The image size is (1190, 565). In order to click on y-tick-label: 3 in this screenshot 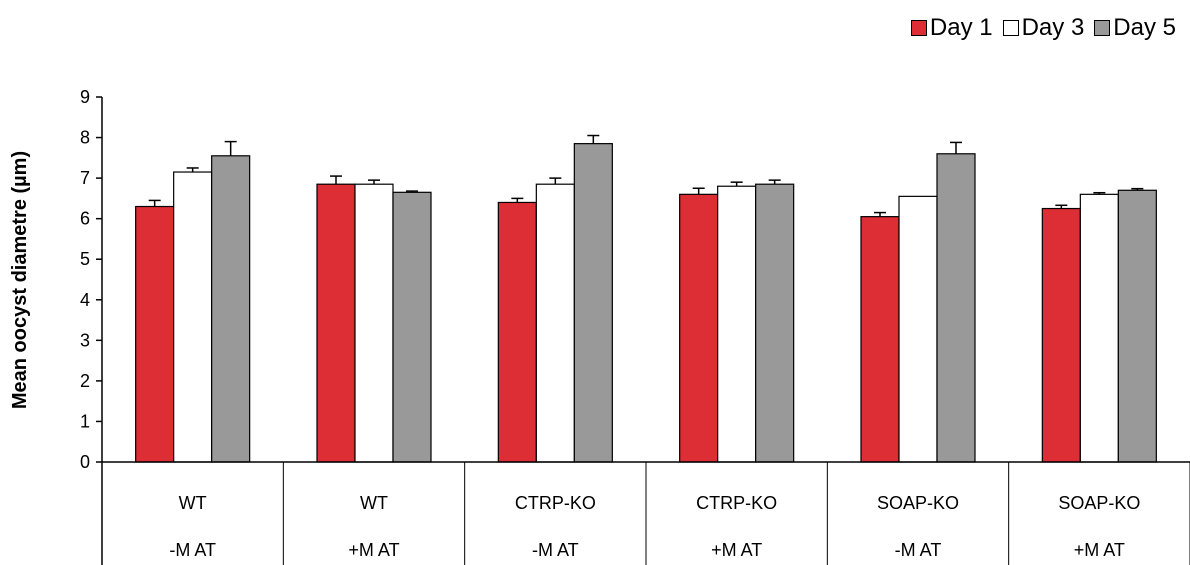, I will do `click(85, 340)`.